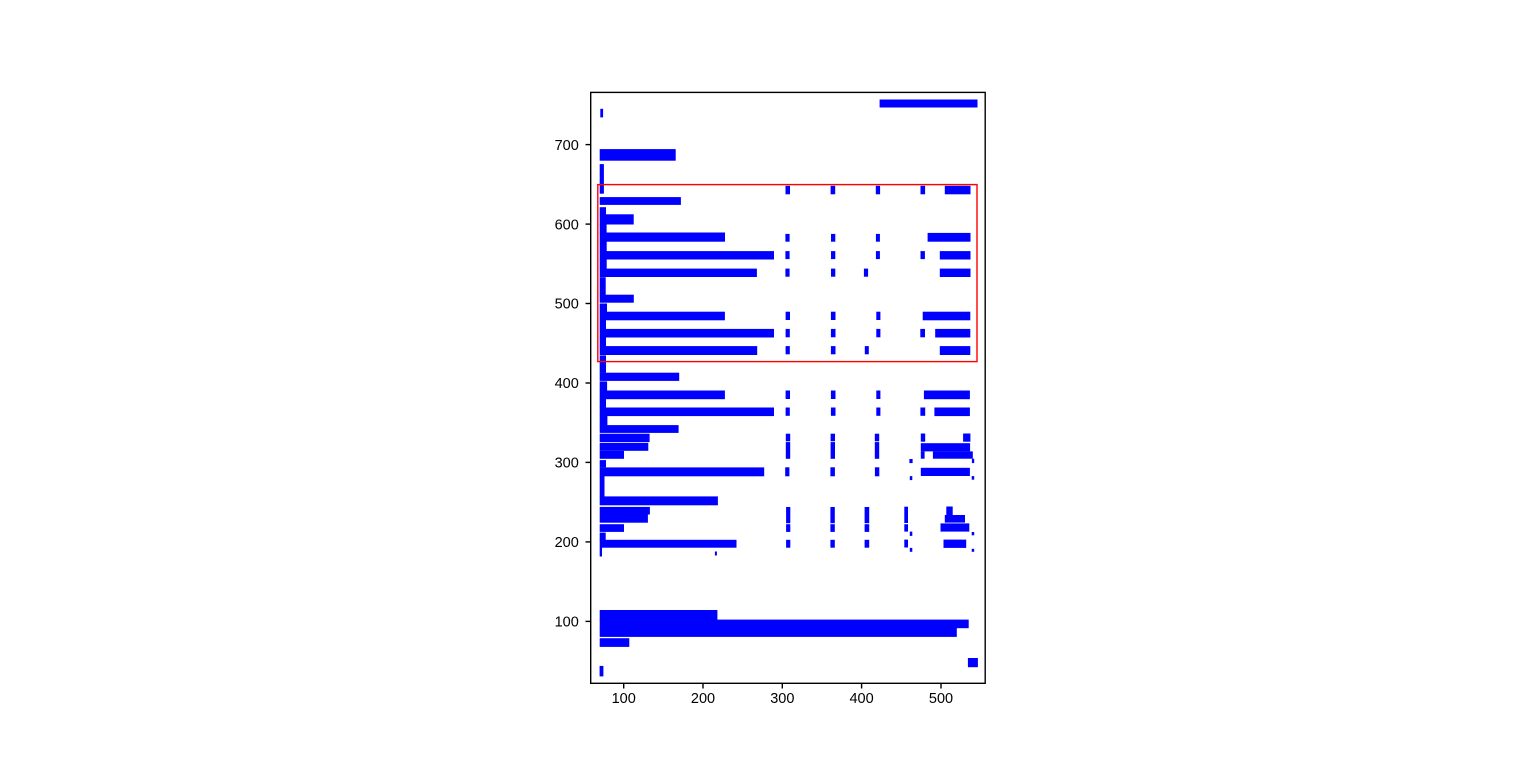  What do you see at coordinates (567, 146) in the screenshot?
I see `svg-text: 700` at bounding box center [567, 146].